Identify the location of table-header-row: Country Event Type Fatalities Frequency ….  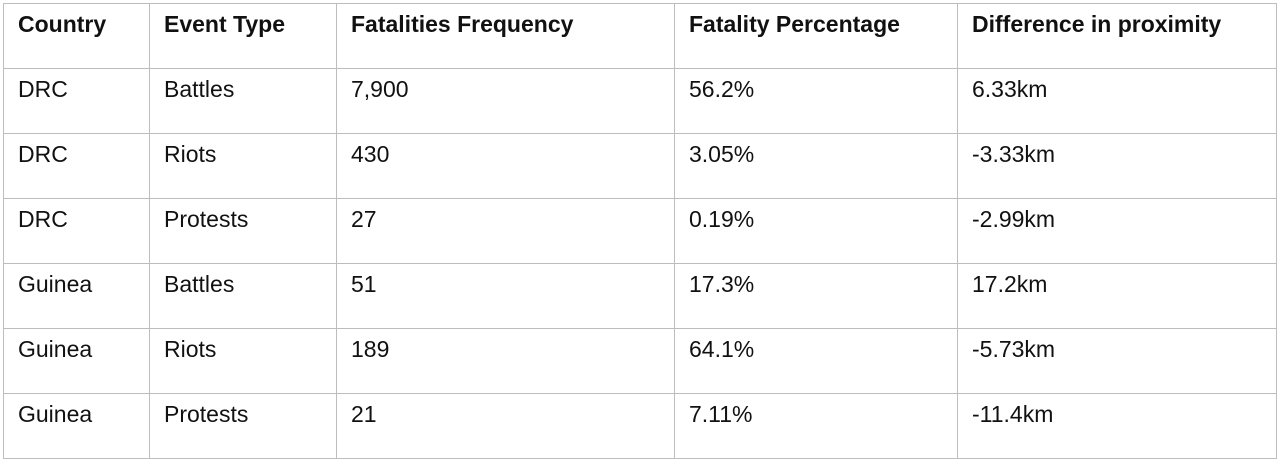
(640, 36).